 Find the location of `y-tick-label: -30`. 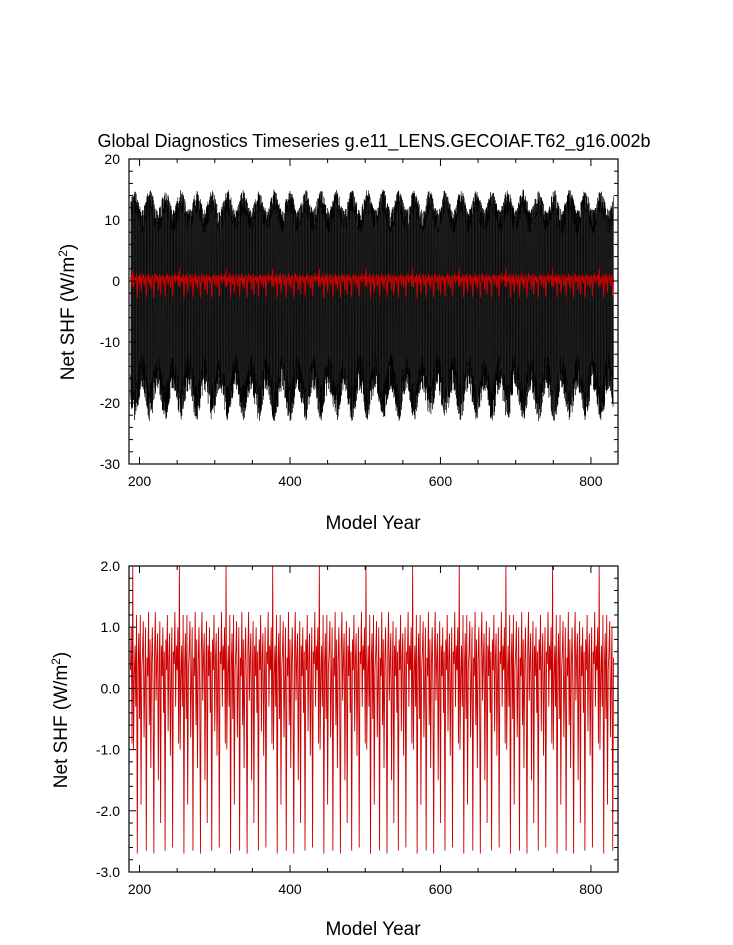

y-tick-label: -30 is located at coordinates (110, 464).